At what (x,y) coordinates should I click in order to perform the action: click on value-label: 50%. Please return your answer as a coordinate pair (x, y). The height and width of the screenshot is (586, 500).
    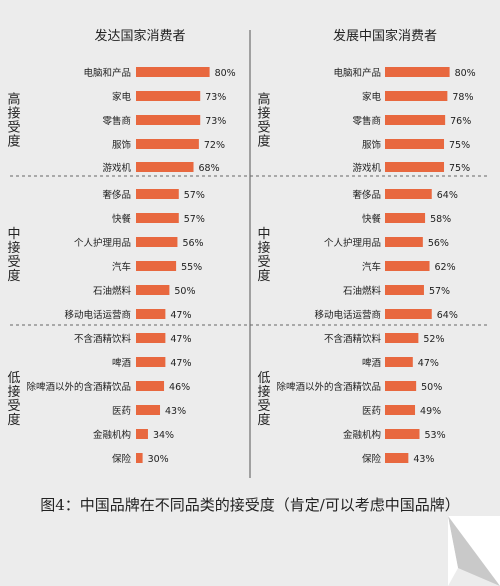
    Looking at the image, I should click on (184, 291).